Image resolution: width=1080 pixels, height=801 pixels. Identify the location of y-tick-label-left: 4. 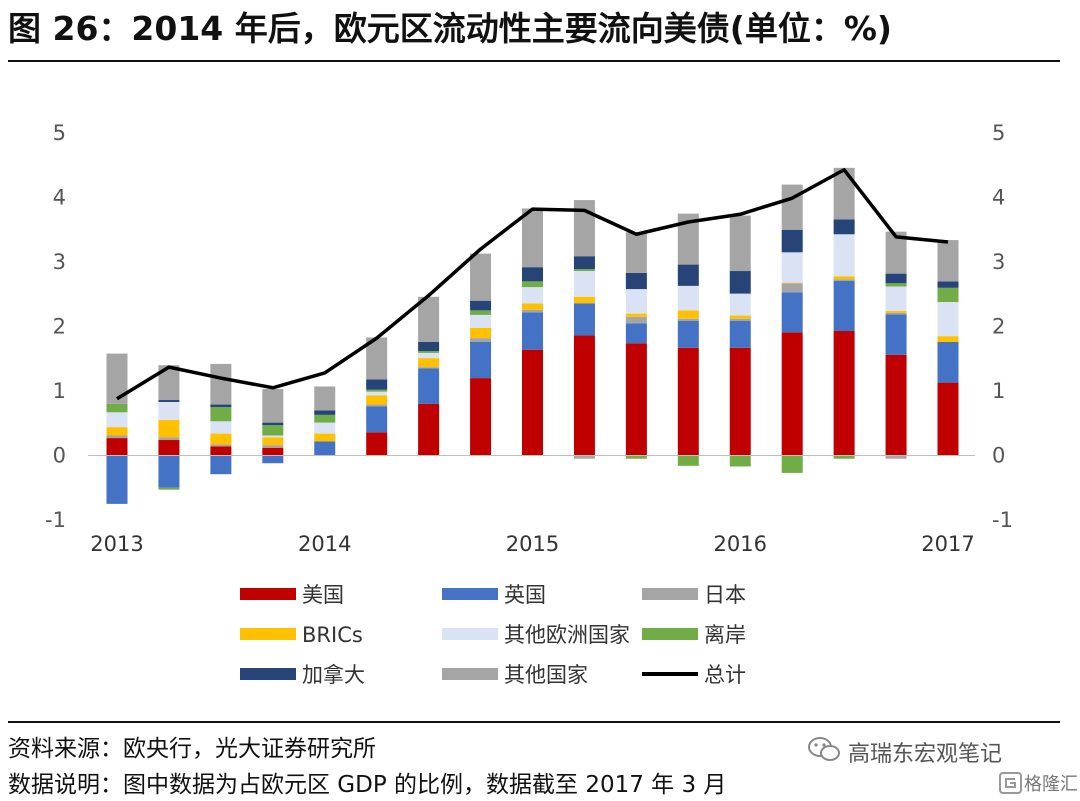
(59, 198).